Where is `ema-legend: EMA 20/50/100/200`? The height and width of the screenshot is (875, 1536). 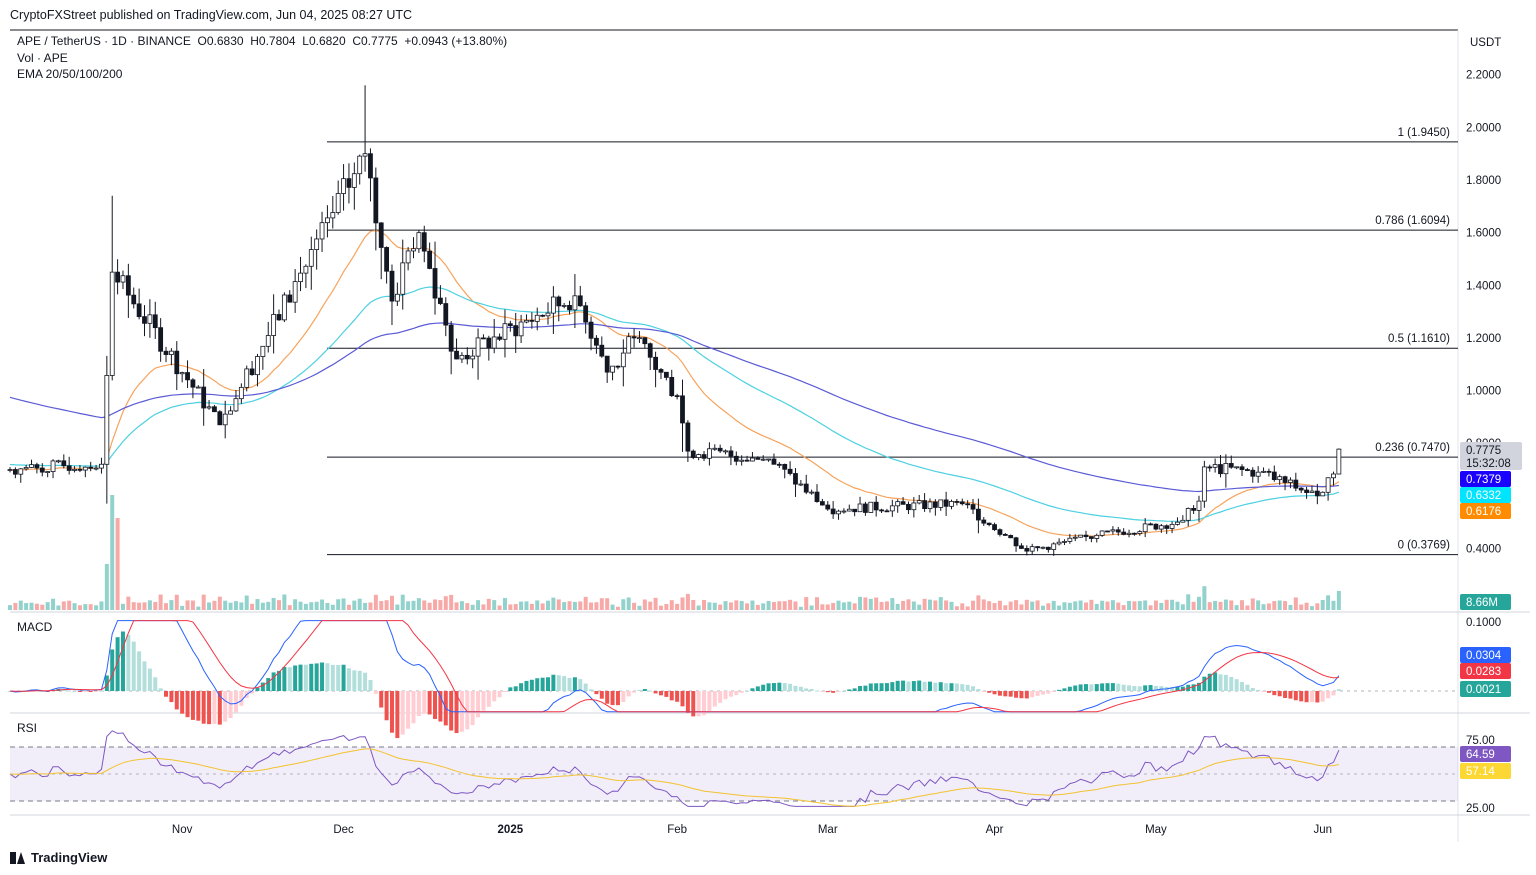 ema-legend: EMA 20/50/100/200 is located at coordinates (70, 74).